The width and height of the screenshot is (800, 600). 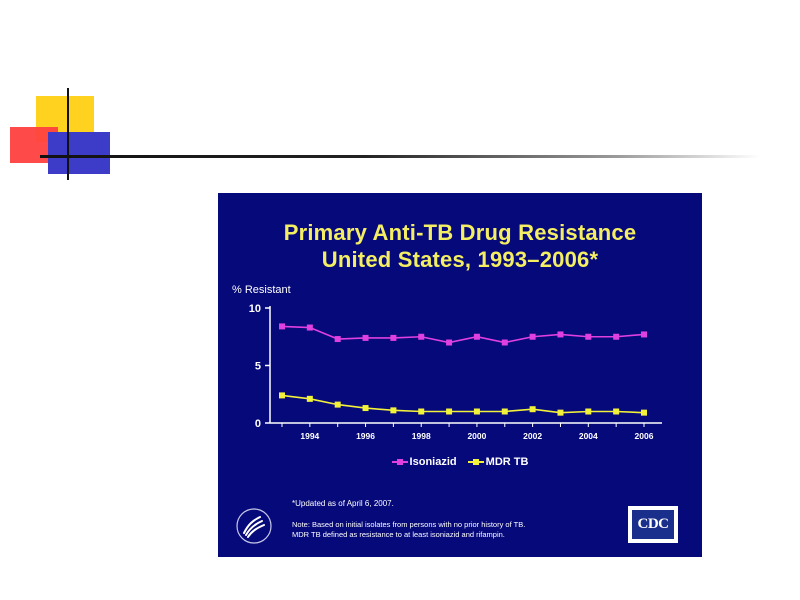 I want to click on point-isoniazid-1996, so click(x=365, y=337).